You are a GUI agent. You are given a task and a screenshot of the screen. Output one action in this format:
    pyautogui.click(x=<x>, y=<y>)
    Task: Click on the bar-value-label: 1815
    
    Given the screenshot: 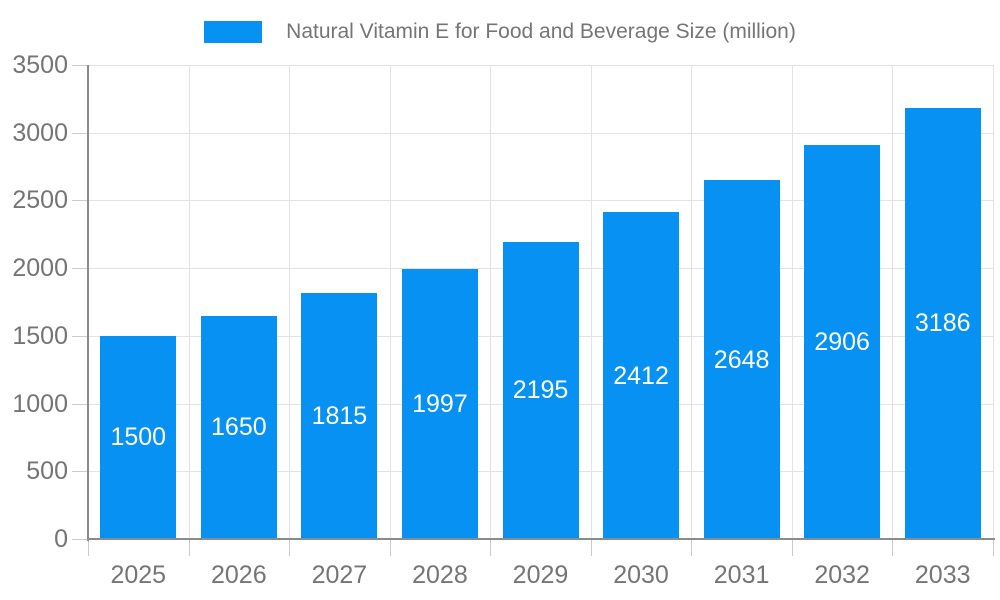 What is the action you would take?
    pyautogui.click(x=339, y=416)
    